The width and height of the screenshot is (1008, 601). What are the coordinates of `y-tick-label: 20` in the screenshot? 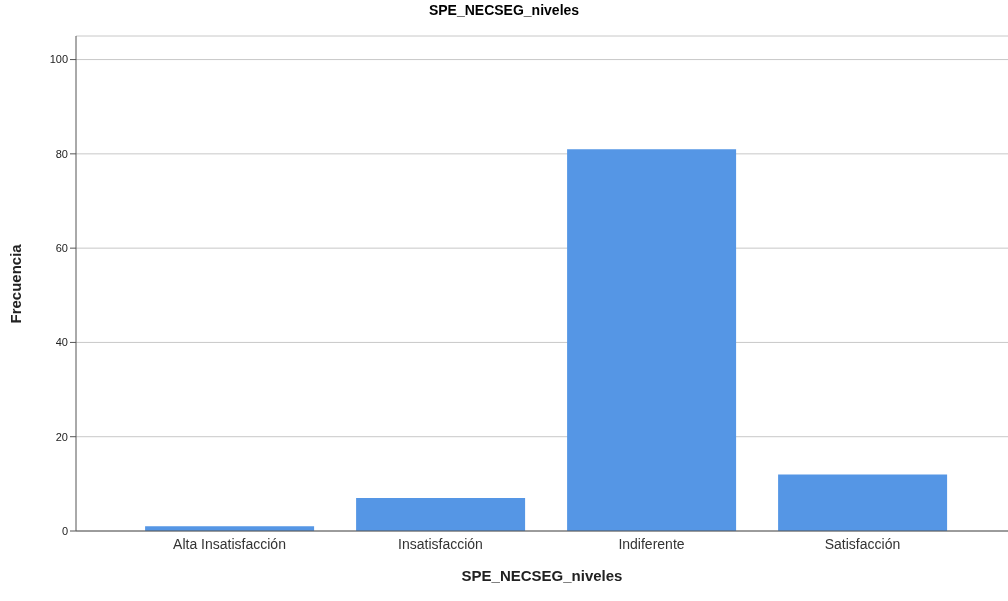 It's located at (61, 436).